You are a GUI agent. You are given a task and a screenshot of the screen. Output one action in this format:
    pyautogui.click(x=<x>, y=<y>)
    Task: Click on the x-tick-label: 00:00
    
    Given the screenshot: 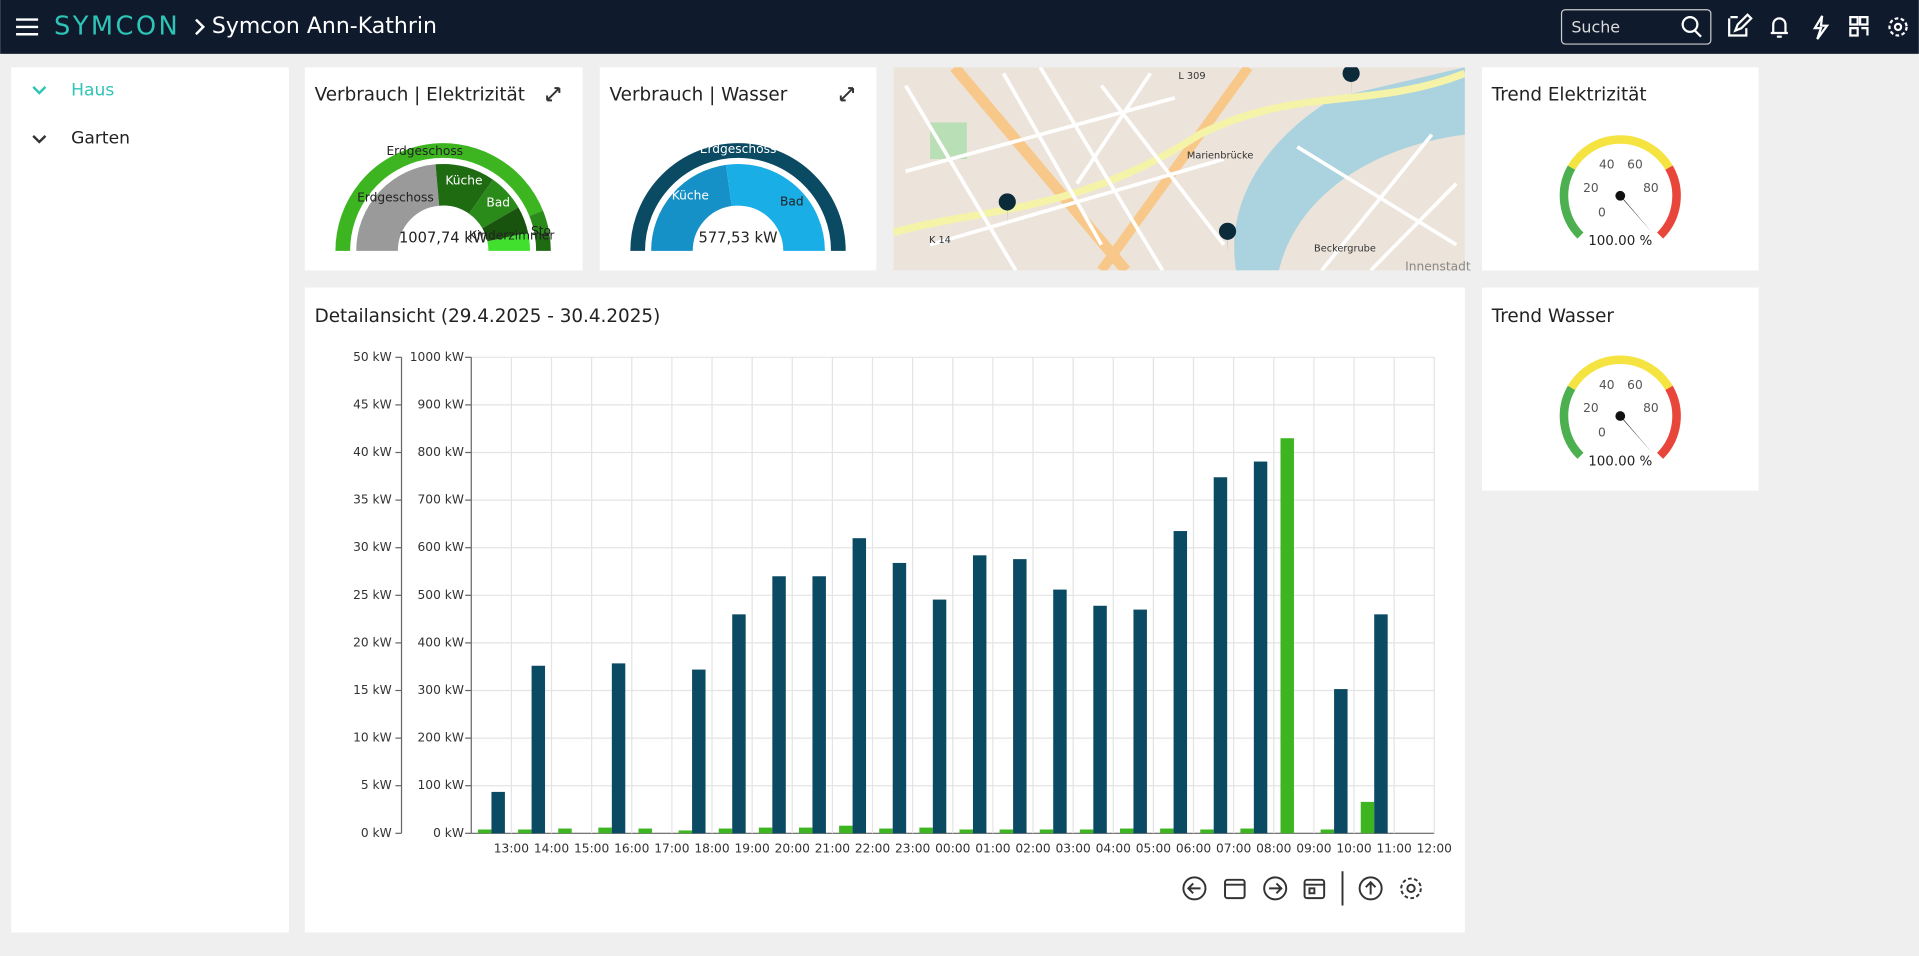 What is the action you would take?
    pyautogui.click(x=952, y=849)
    